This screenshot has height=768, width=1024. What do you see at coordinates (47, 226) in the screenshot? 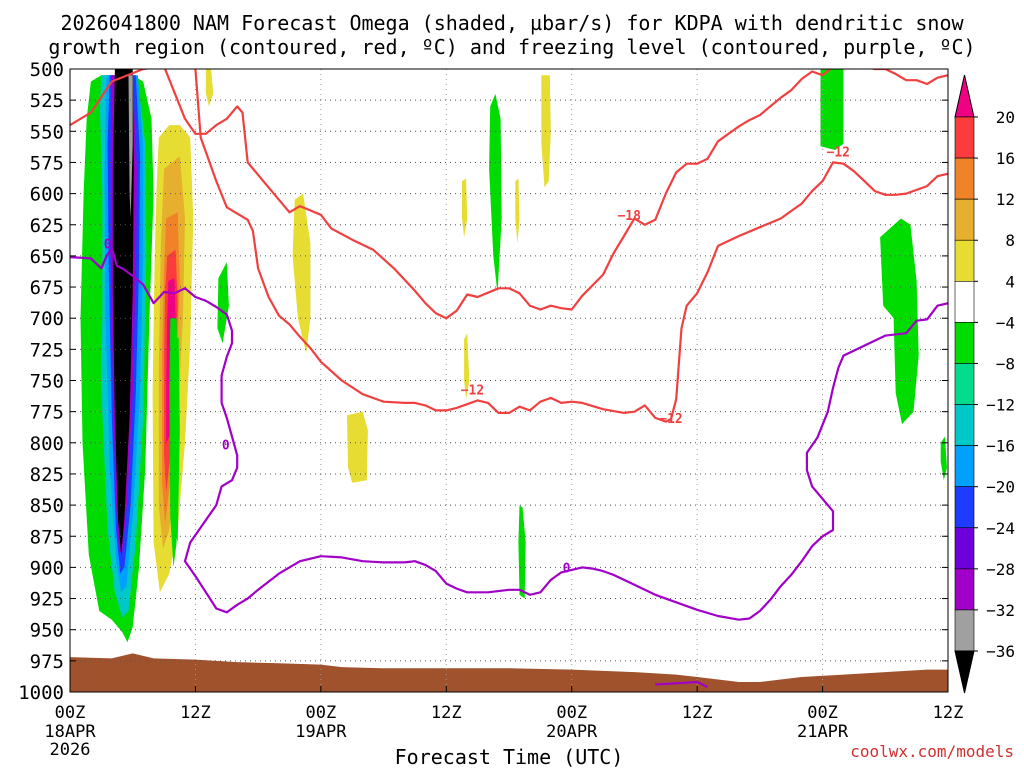
I see `y-tick-label: 625` at bounding box center [47, 226].